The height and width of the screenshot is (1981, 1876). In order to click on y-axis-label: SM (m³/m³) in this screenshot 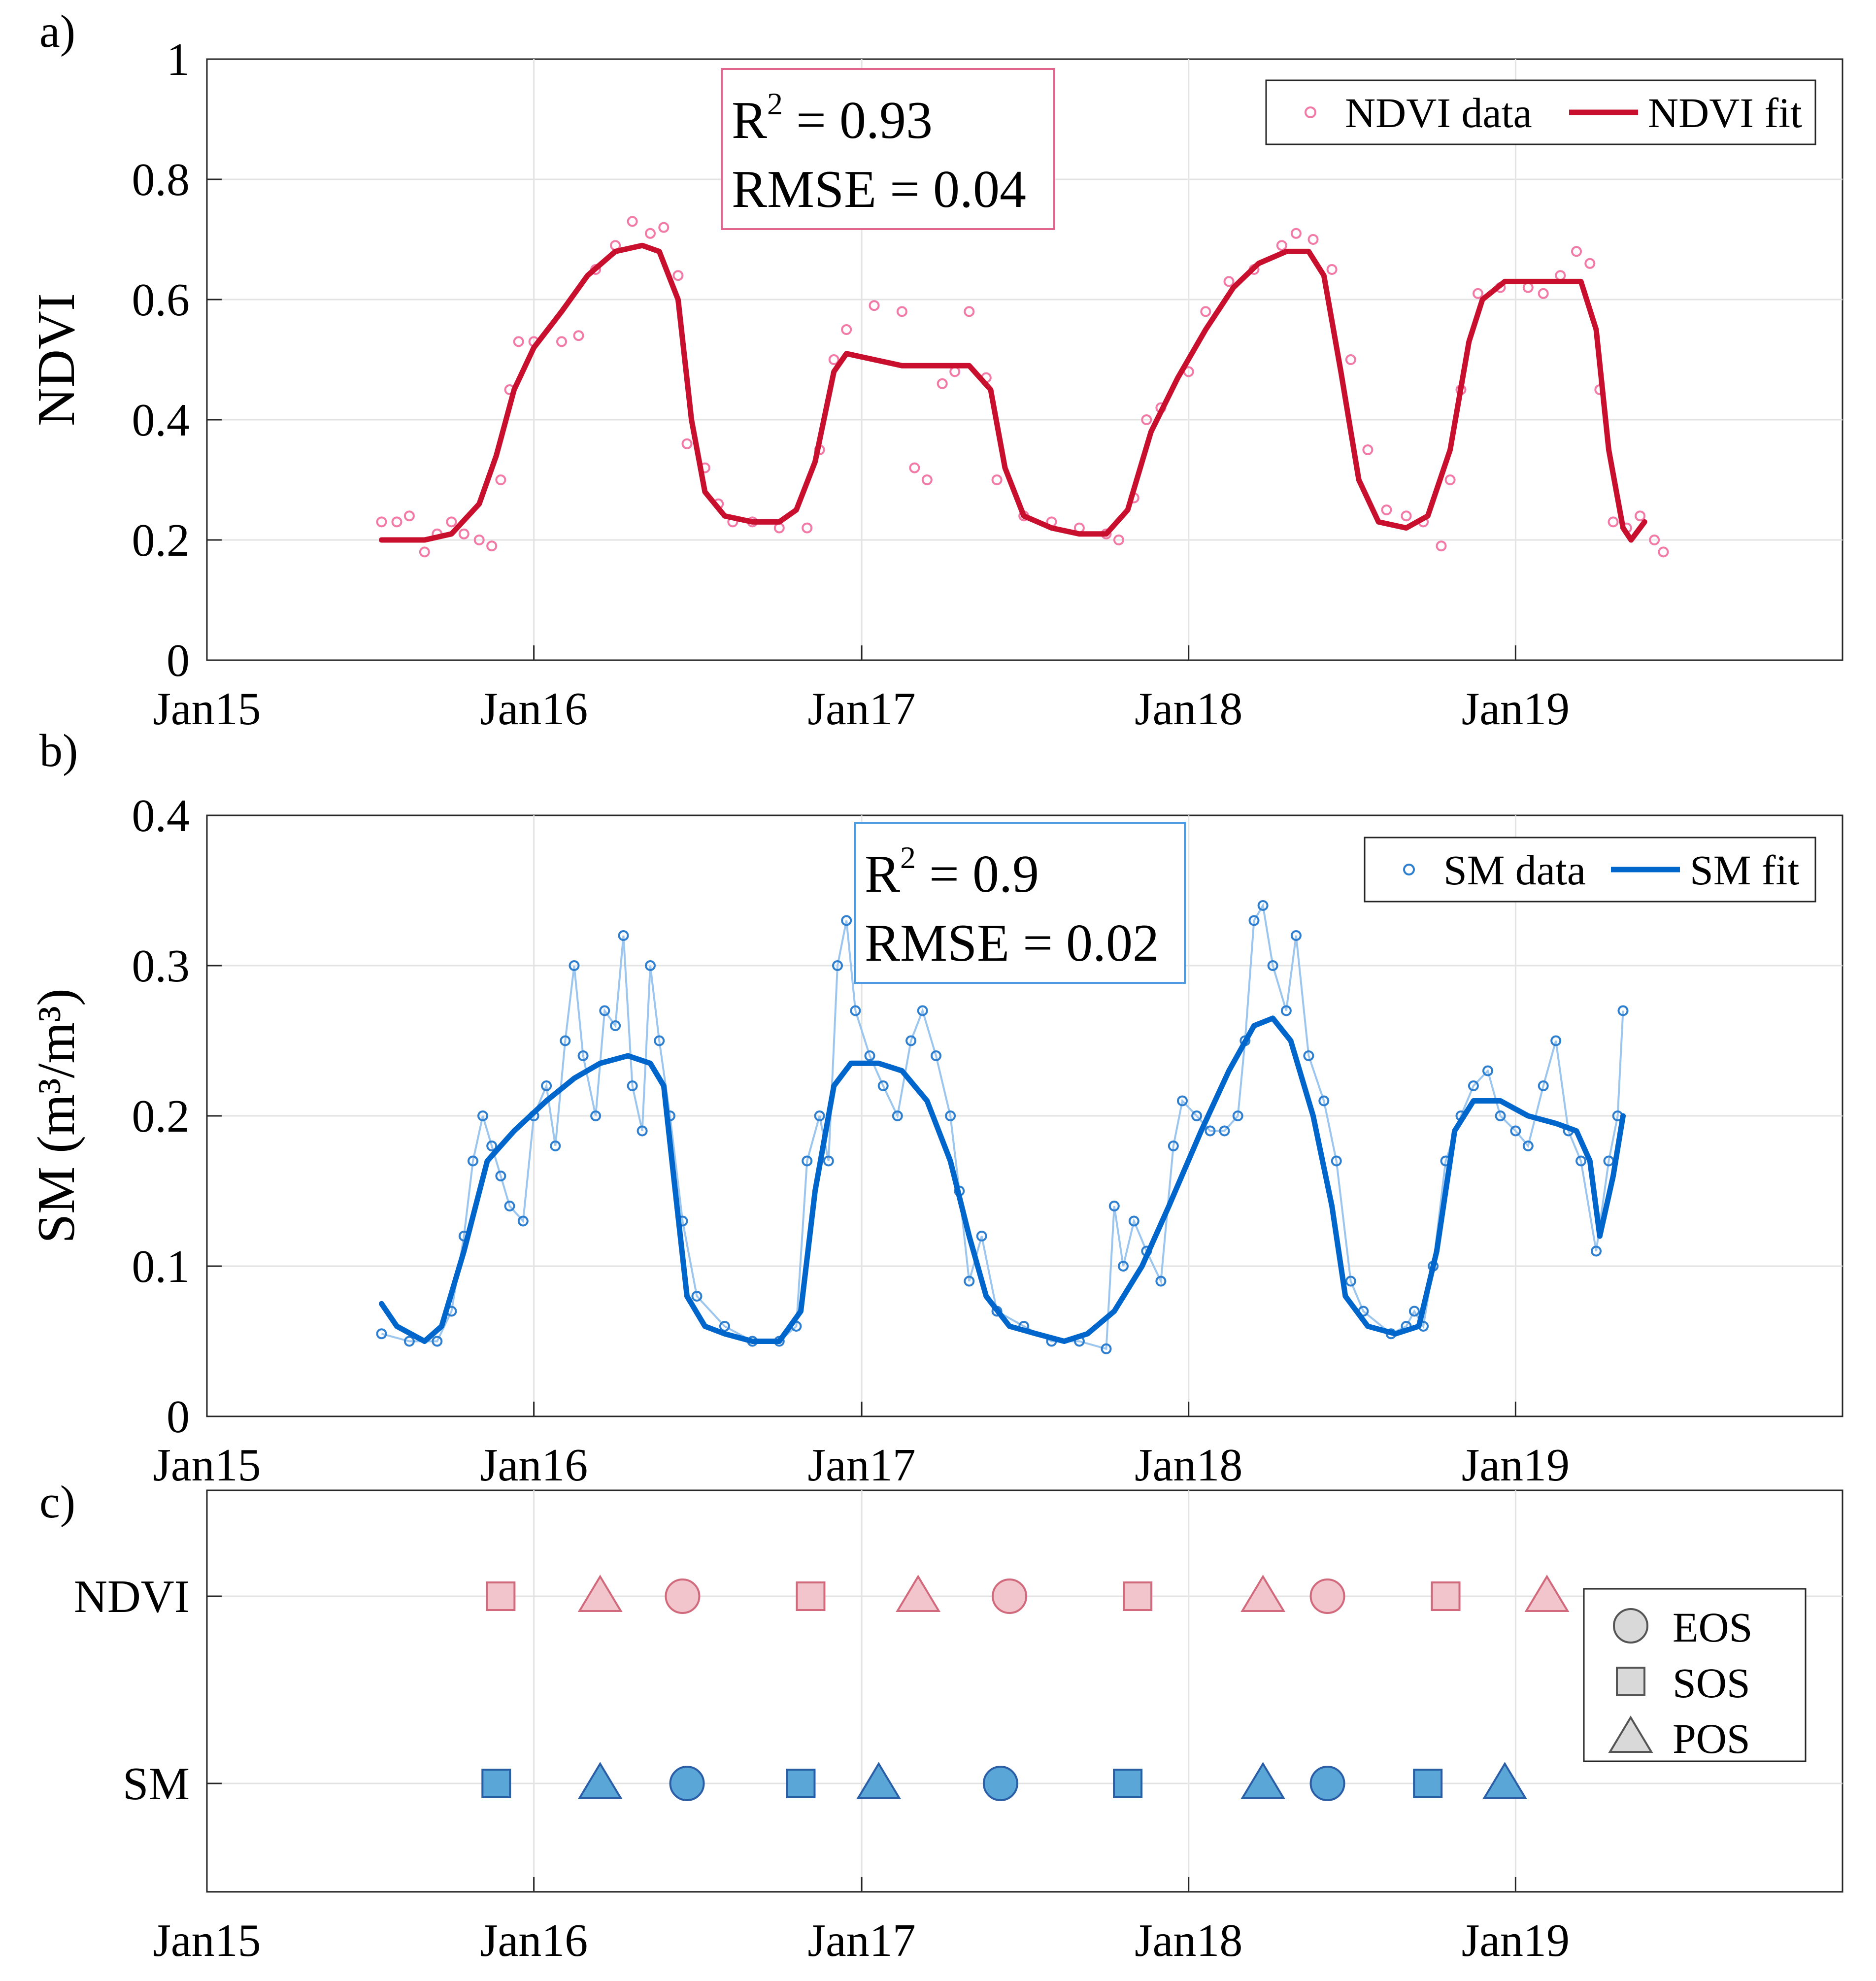, I will do `click(57, 1115)`.